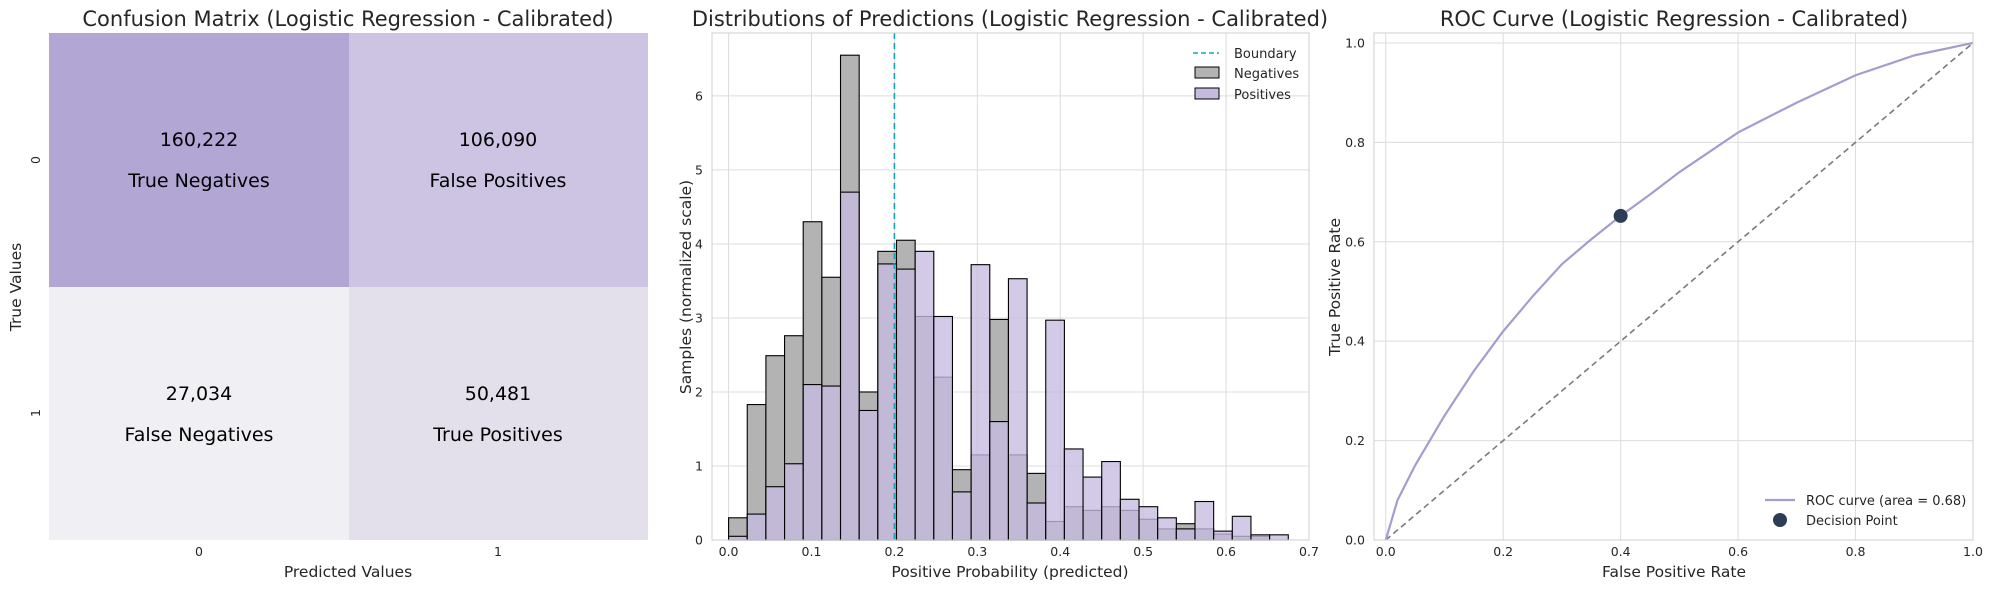 The image size is (1989, 590). I want to click on cm-cell-tn, so click(199, 160).